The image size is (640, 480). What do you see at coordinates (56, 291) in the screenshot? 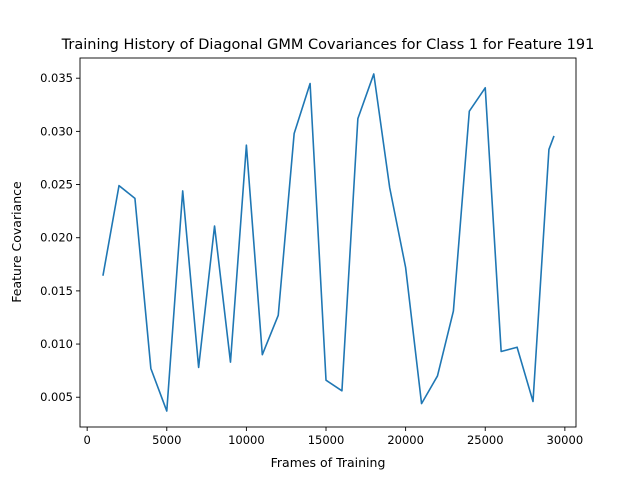
I see `y-tick-label: 0.015` at bounding box center [56, 291].